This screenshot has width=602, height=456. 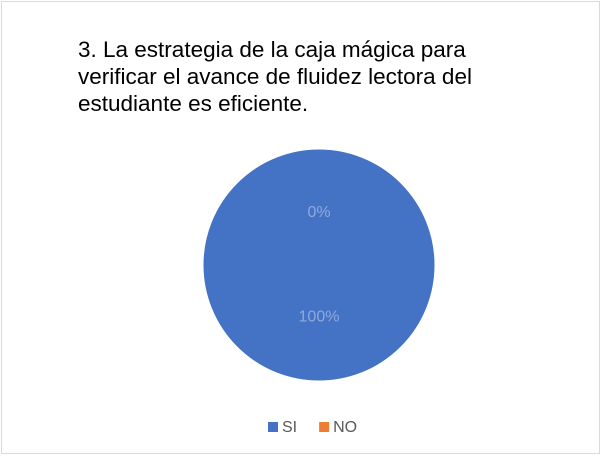 What do you see at coordinates (318, 212) in the screenshot?
I see `data-label: 0%` at bounding box center [318, 212].